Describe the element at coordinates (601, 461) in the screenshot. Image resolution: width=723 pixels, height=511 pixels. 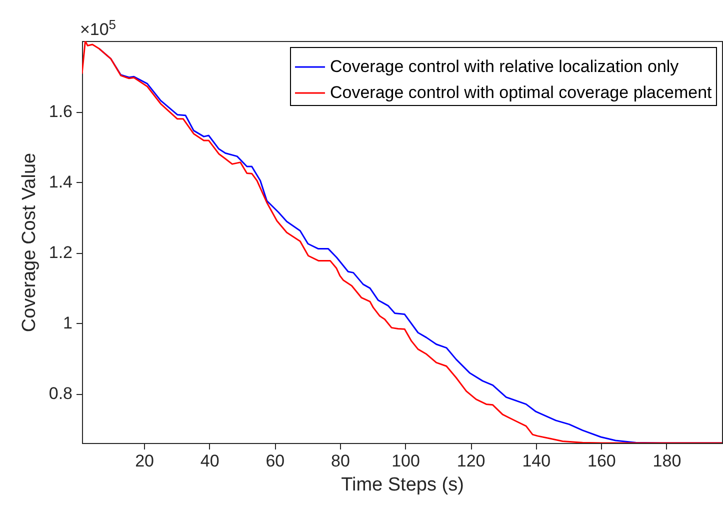
I see `x-tick-label: 160` at that location.